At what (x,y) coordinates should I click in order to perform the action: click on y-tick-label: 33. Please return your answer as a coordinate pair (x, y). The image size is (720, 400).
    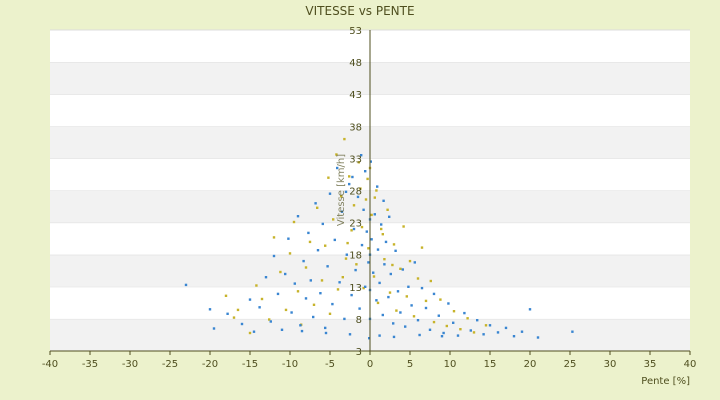
    Looking at the image, I should click on (355, 159).